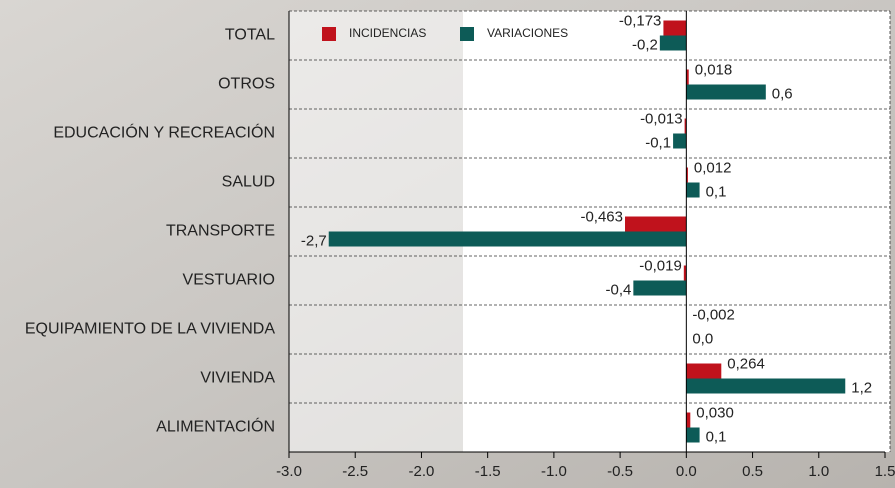 This screenshot has height=488, width=895. Describe the element at coordinates (618, 289) in the screenshot. I see `value-label: -0,4` at that location.